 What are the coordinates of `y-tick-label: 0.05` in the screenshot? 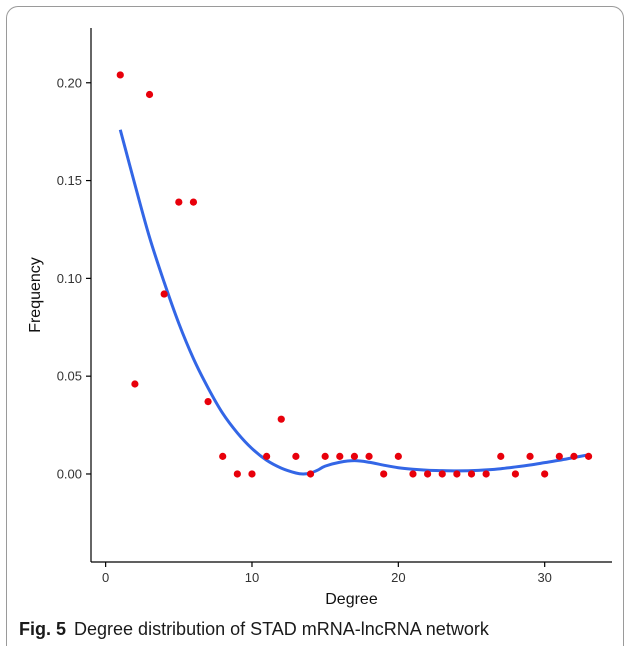 It's located at (69, 376).